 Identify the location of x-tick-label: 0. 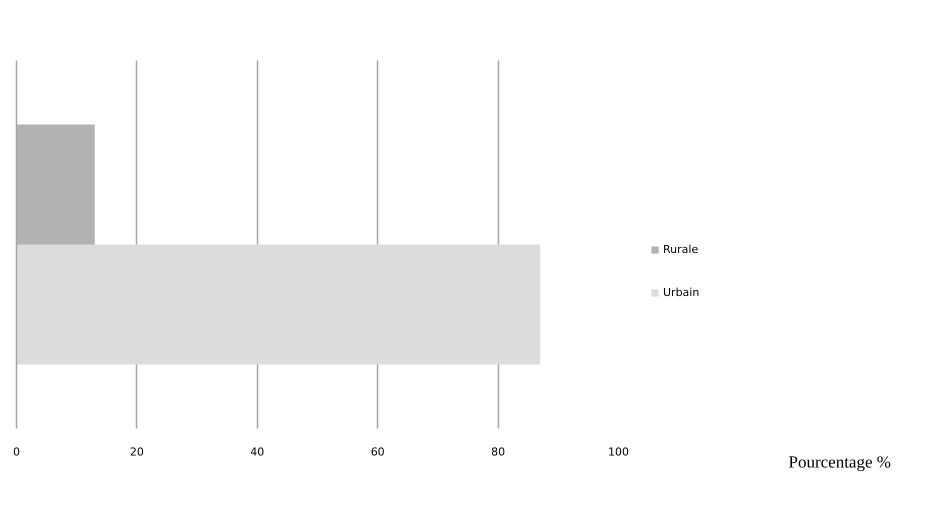
(16, 452).